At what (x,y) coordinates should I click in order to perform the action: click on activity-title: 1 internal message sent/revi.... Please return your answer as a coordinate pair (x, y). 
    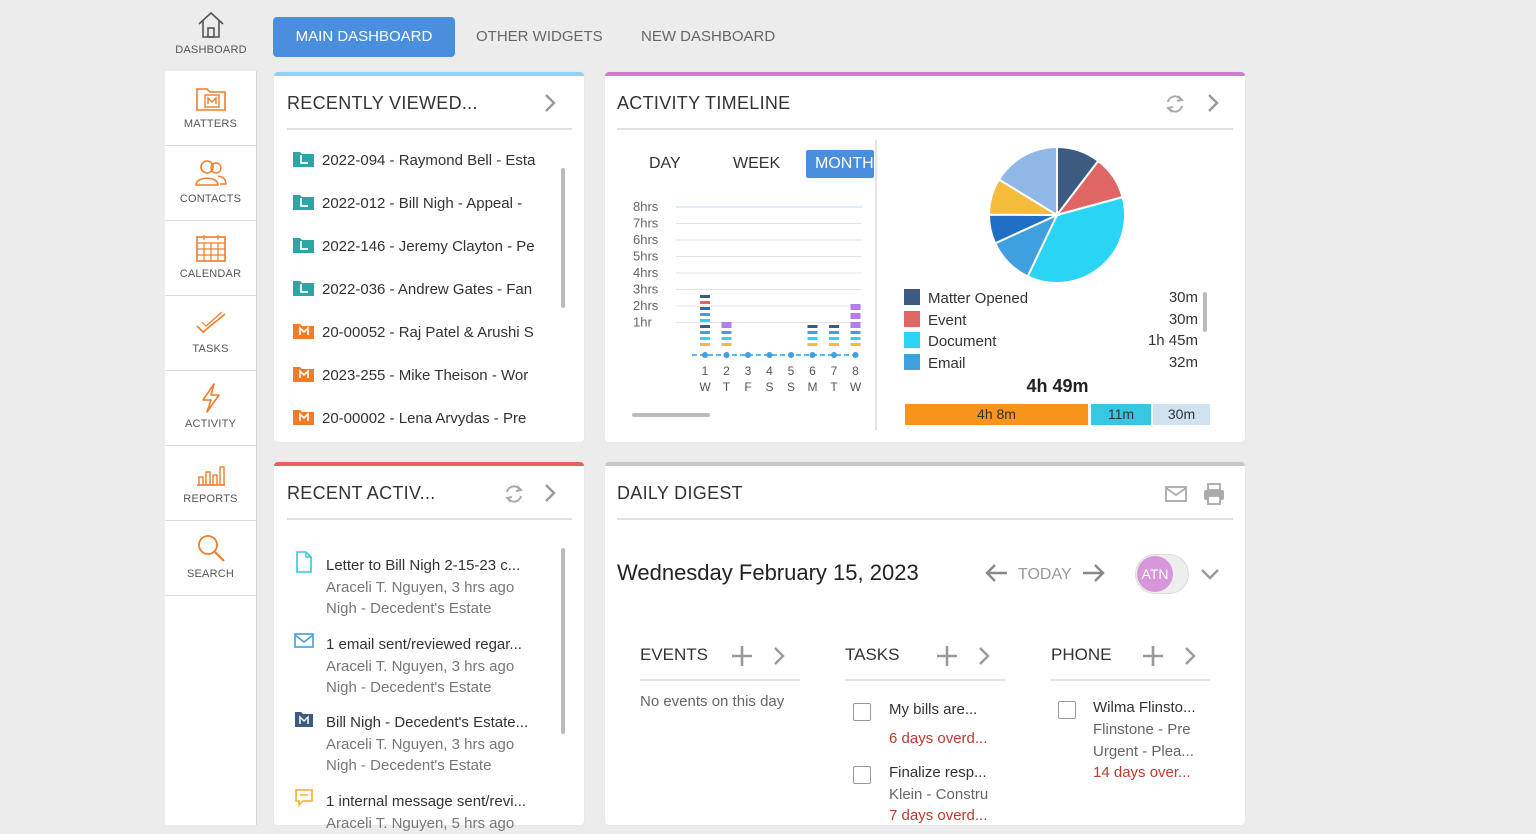
    Looking at the image, I should click on (421, 801).